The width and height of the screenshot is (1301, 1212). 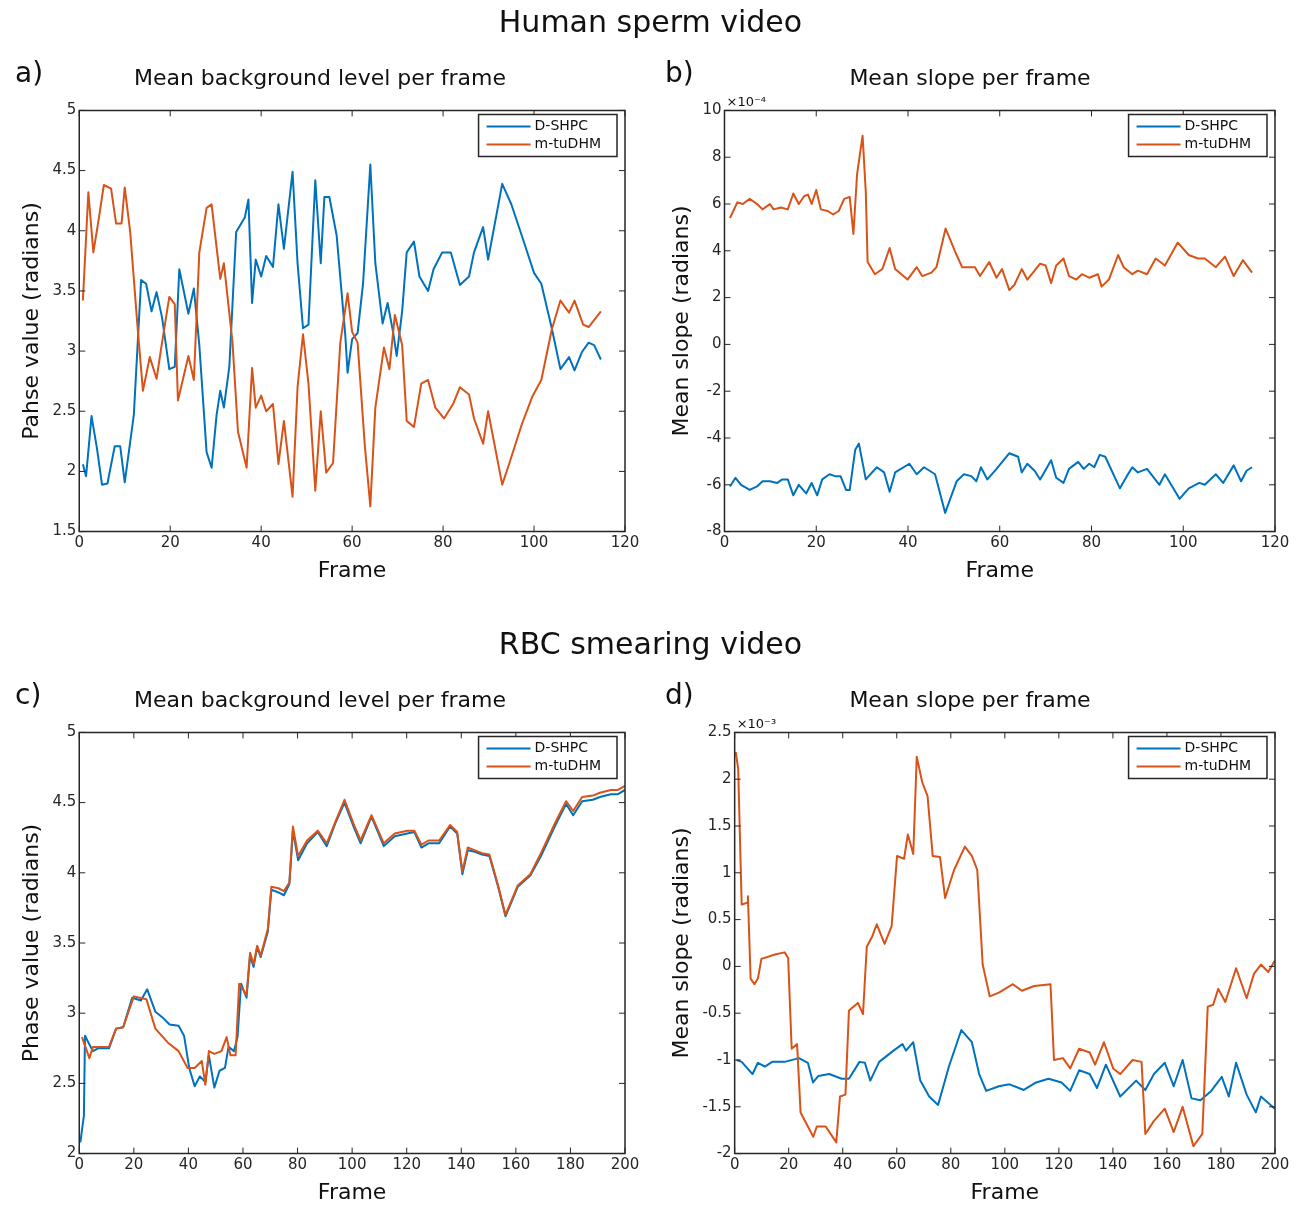 What do you see at coordinates (717, 1012) in the screenshot?
I see `y-tick-label: -0.5` at bounding box center [717, 1012].